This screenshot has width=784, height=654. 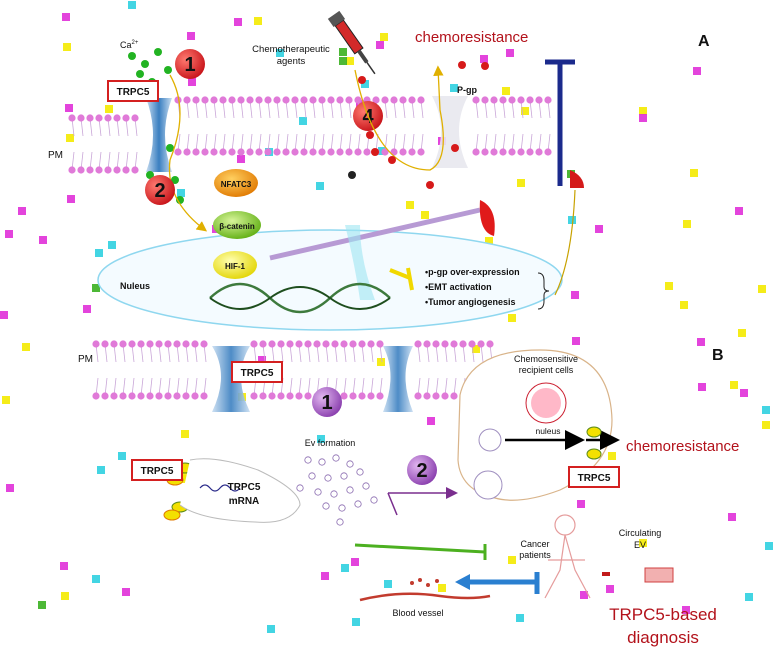 What do you see at coordinates (543, 291) in the screenshot?
I see `outcome-brace` at bounding box center [543, 291].